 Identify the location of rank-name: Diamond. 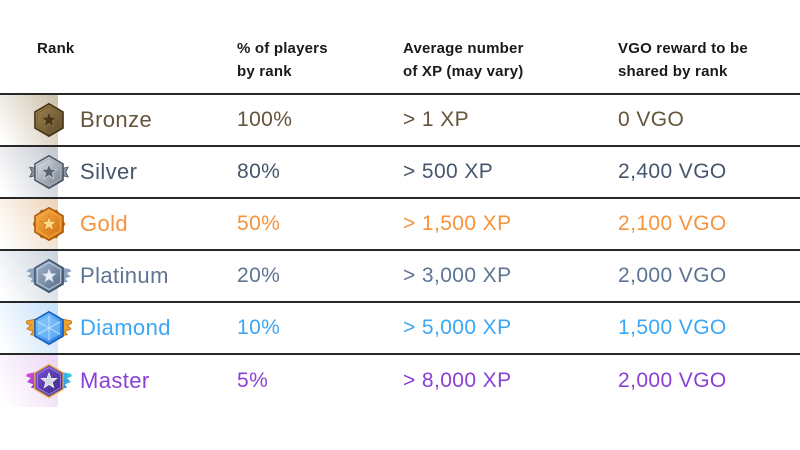
(125, 327).